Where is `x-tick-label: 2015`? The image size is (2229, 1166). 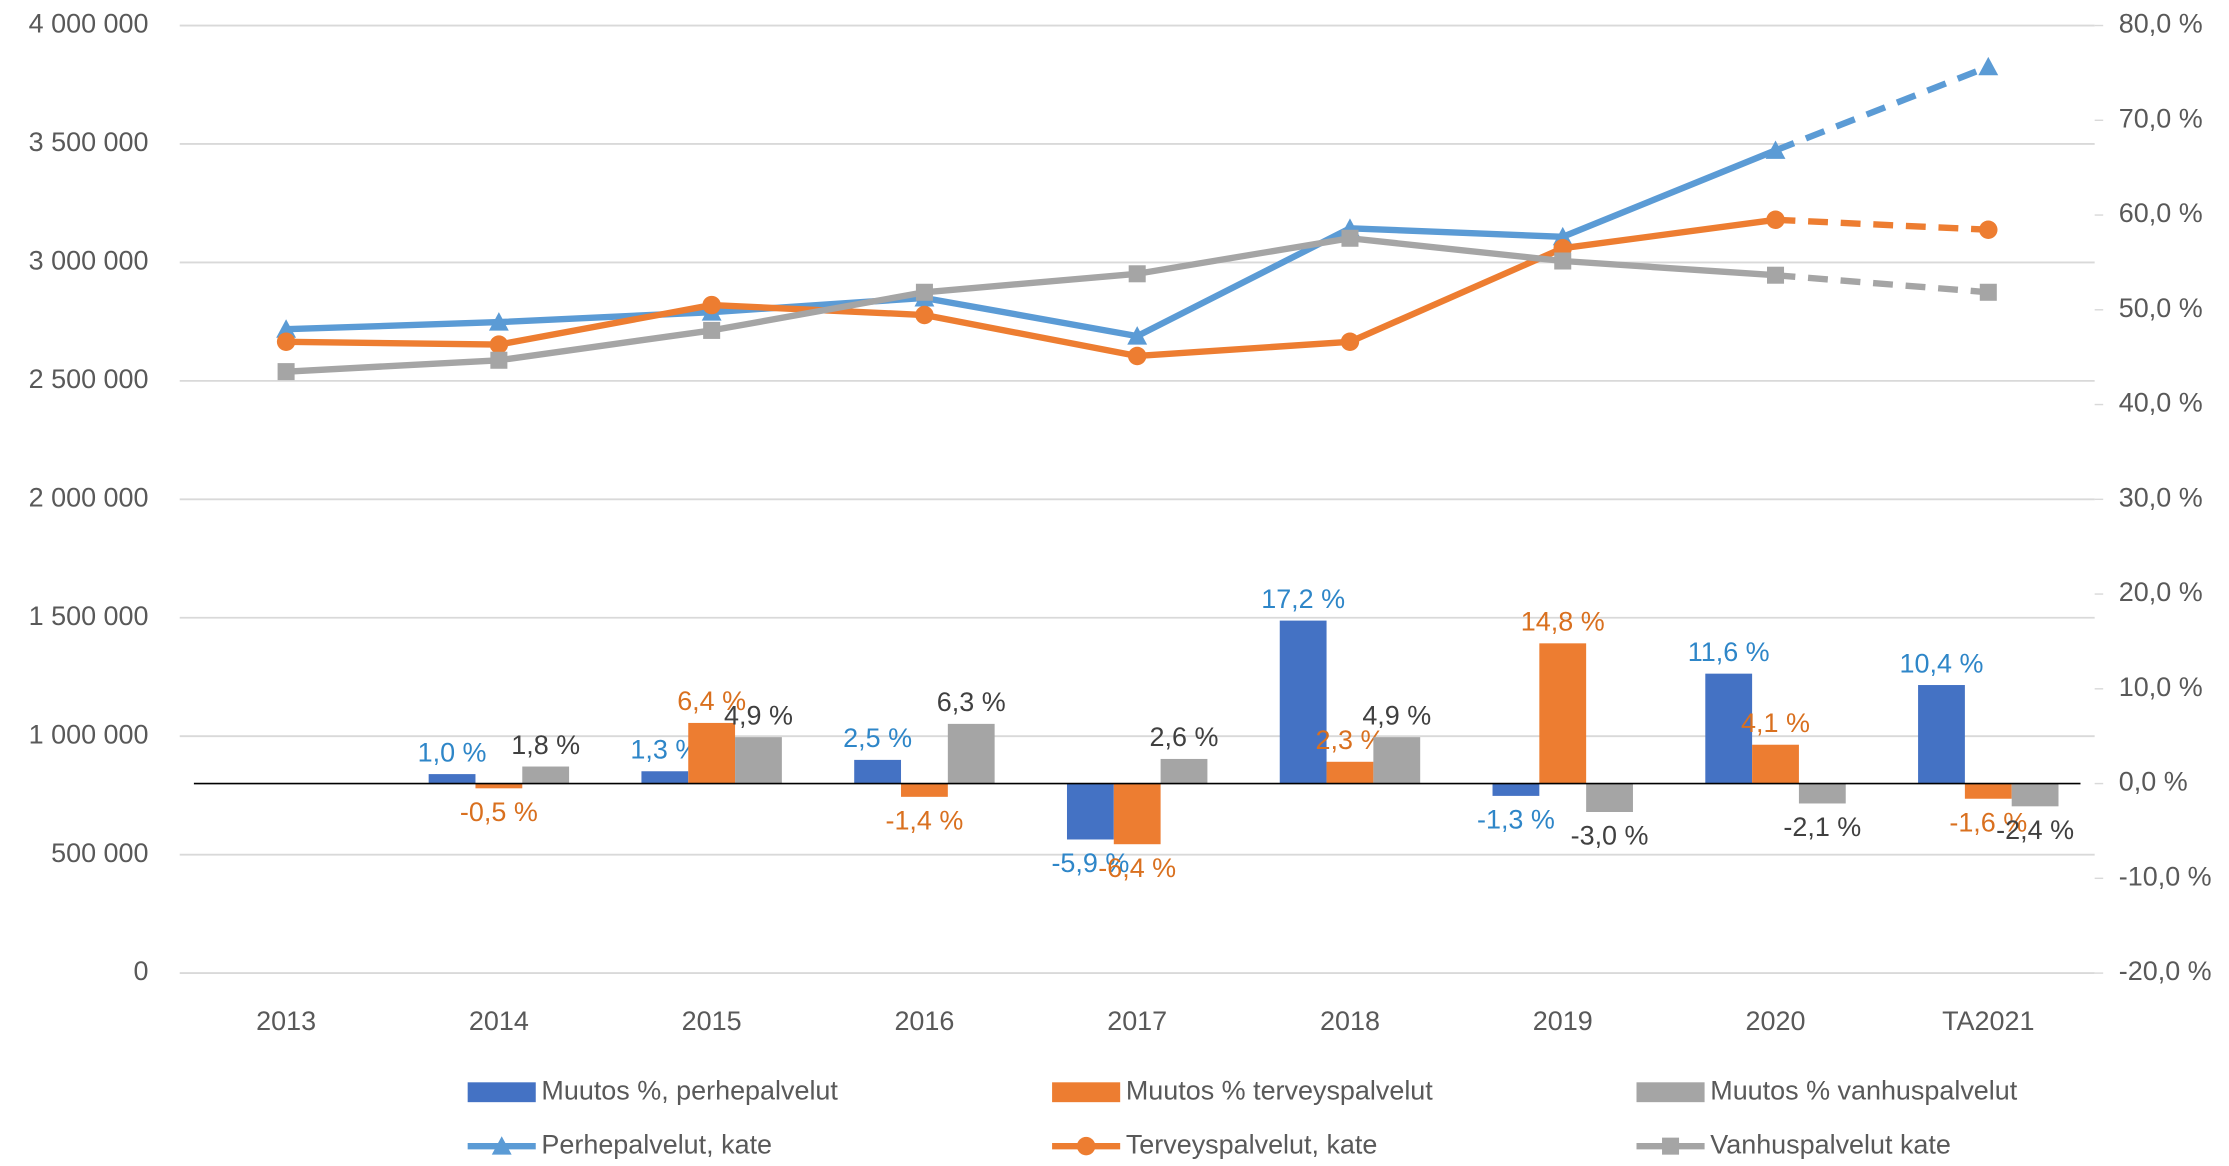
x-tick-label: 2015 is located at coordinates (712, 1021).